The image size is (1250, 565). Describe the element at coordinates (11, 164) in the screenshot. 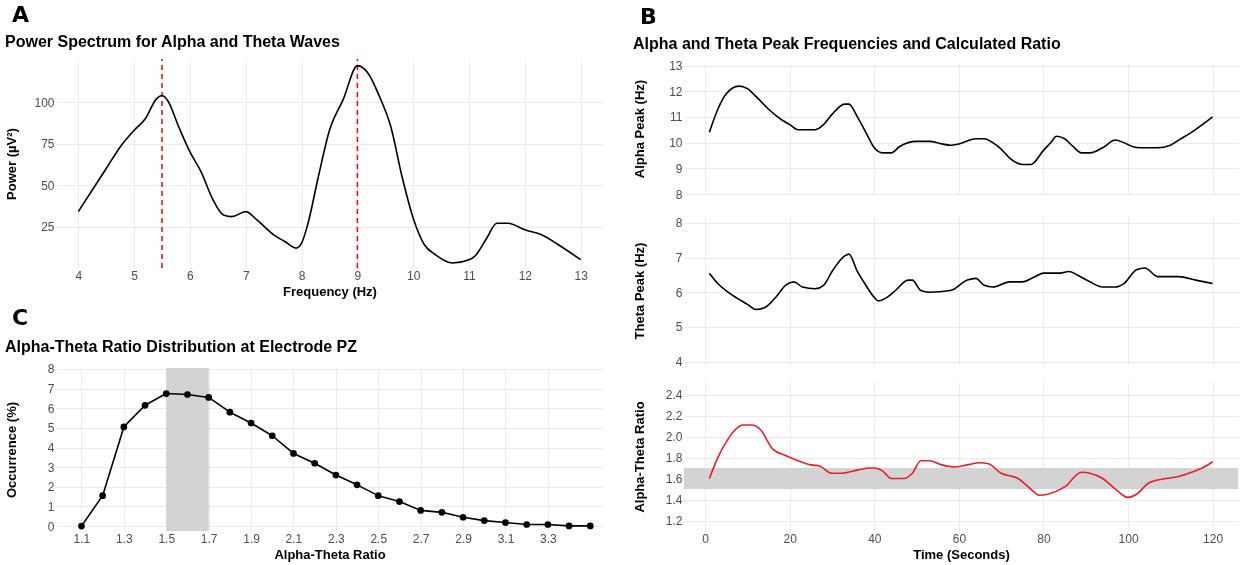

I see `y-axis-title: Power (µV²)` at that location.